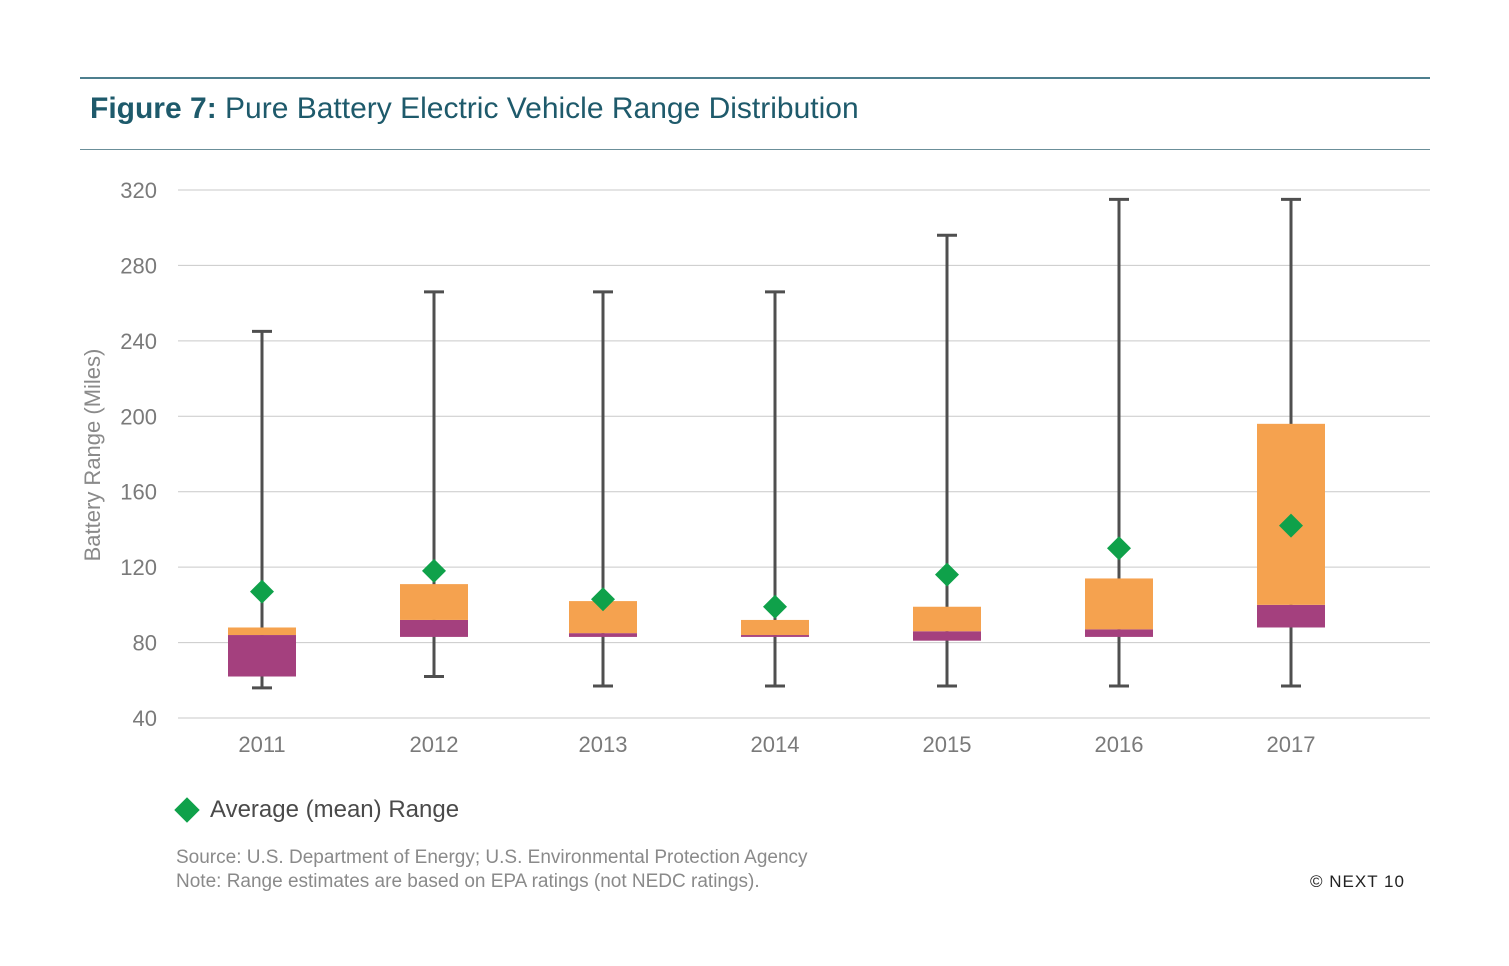 Image resolution: width=1509 pixels, height=966 pixels. I want to click on y-axis-label: Battery Range (Miles), so click(92, 455).